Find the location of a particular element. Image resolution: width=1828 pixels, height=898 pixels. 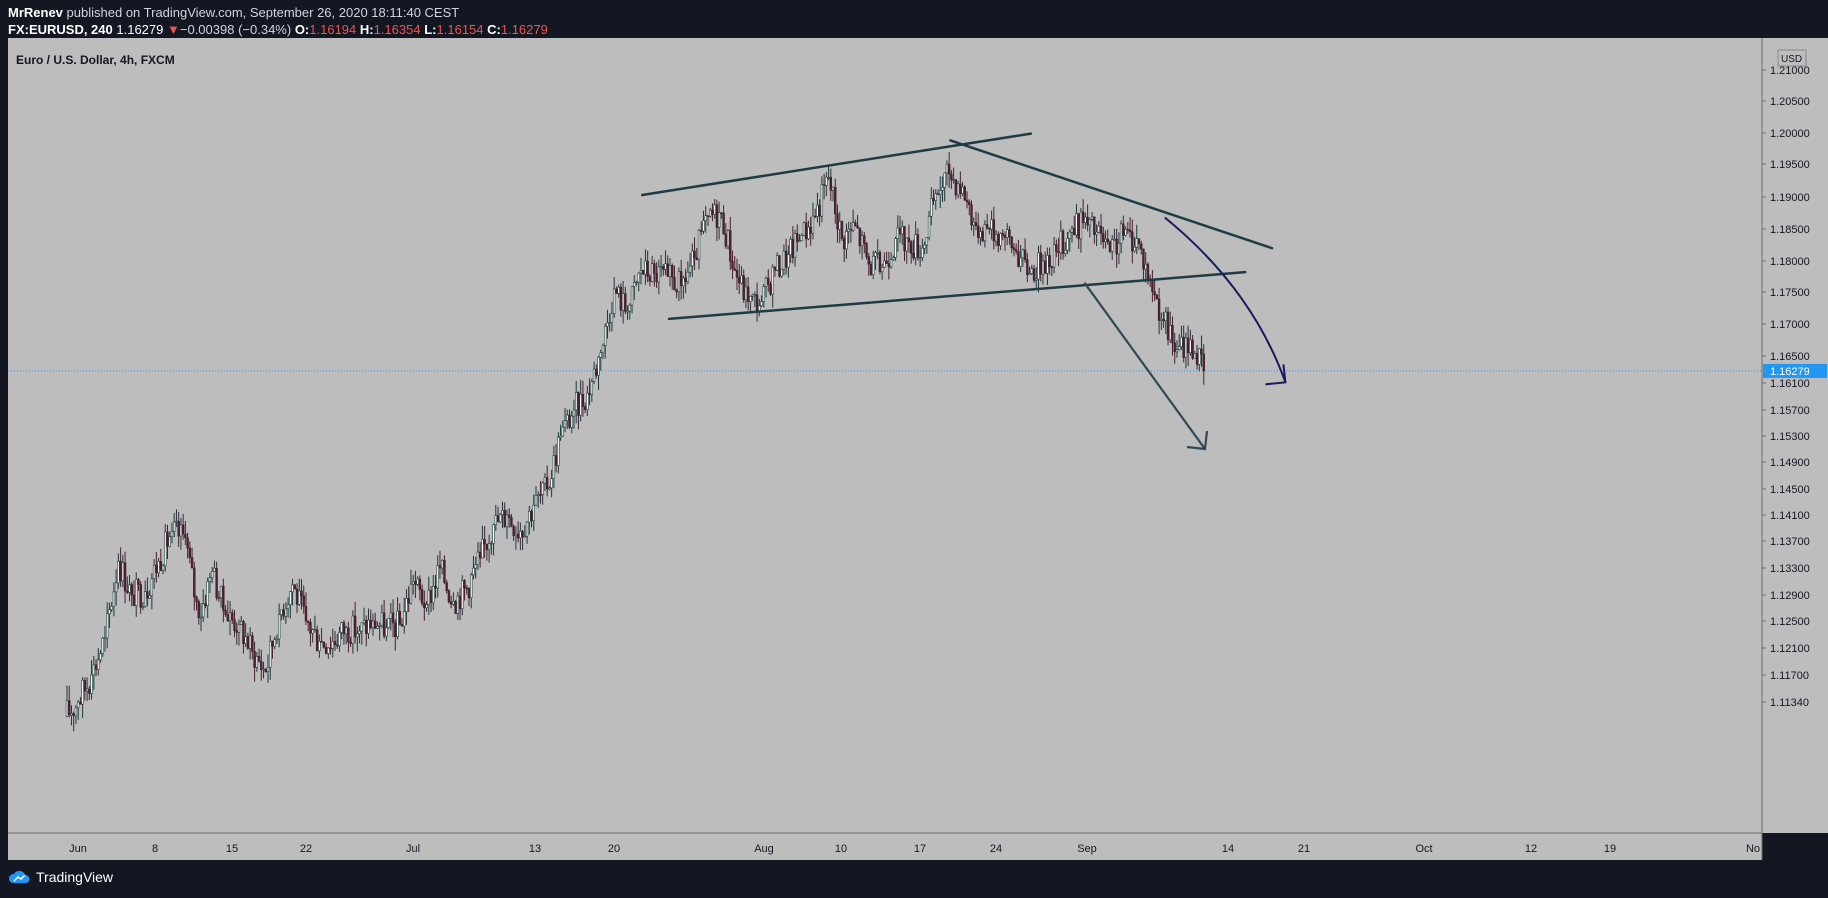

time-axis-label: 17 is located at coordinates (920, 849).